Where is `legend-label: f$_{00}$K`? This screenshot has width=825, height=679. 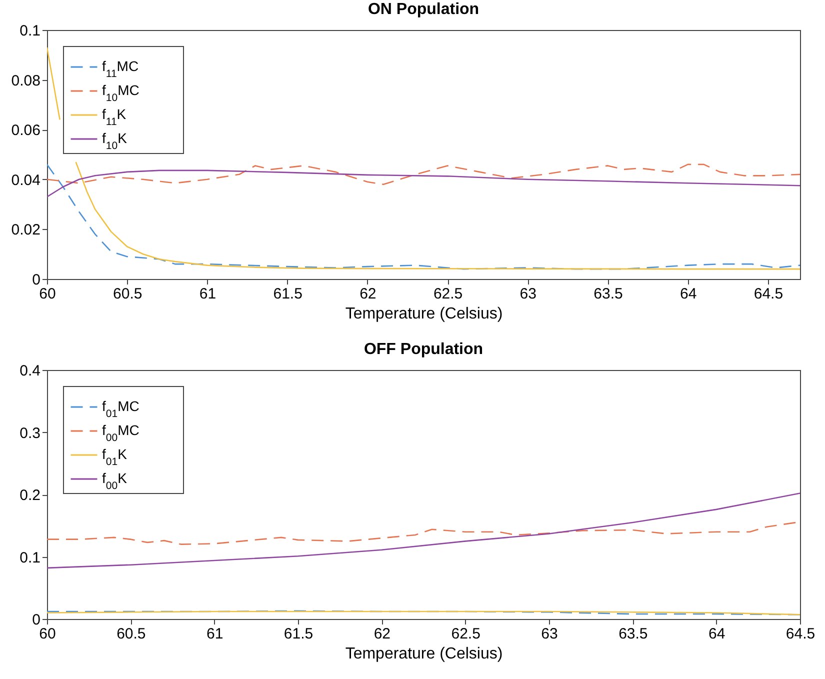
legend-label: f$_{00}$K is located at coordinates (115, 481).